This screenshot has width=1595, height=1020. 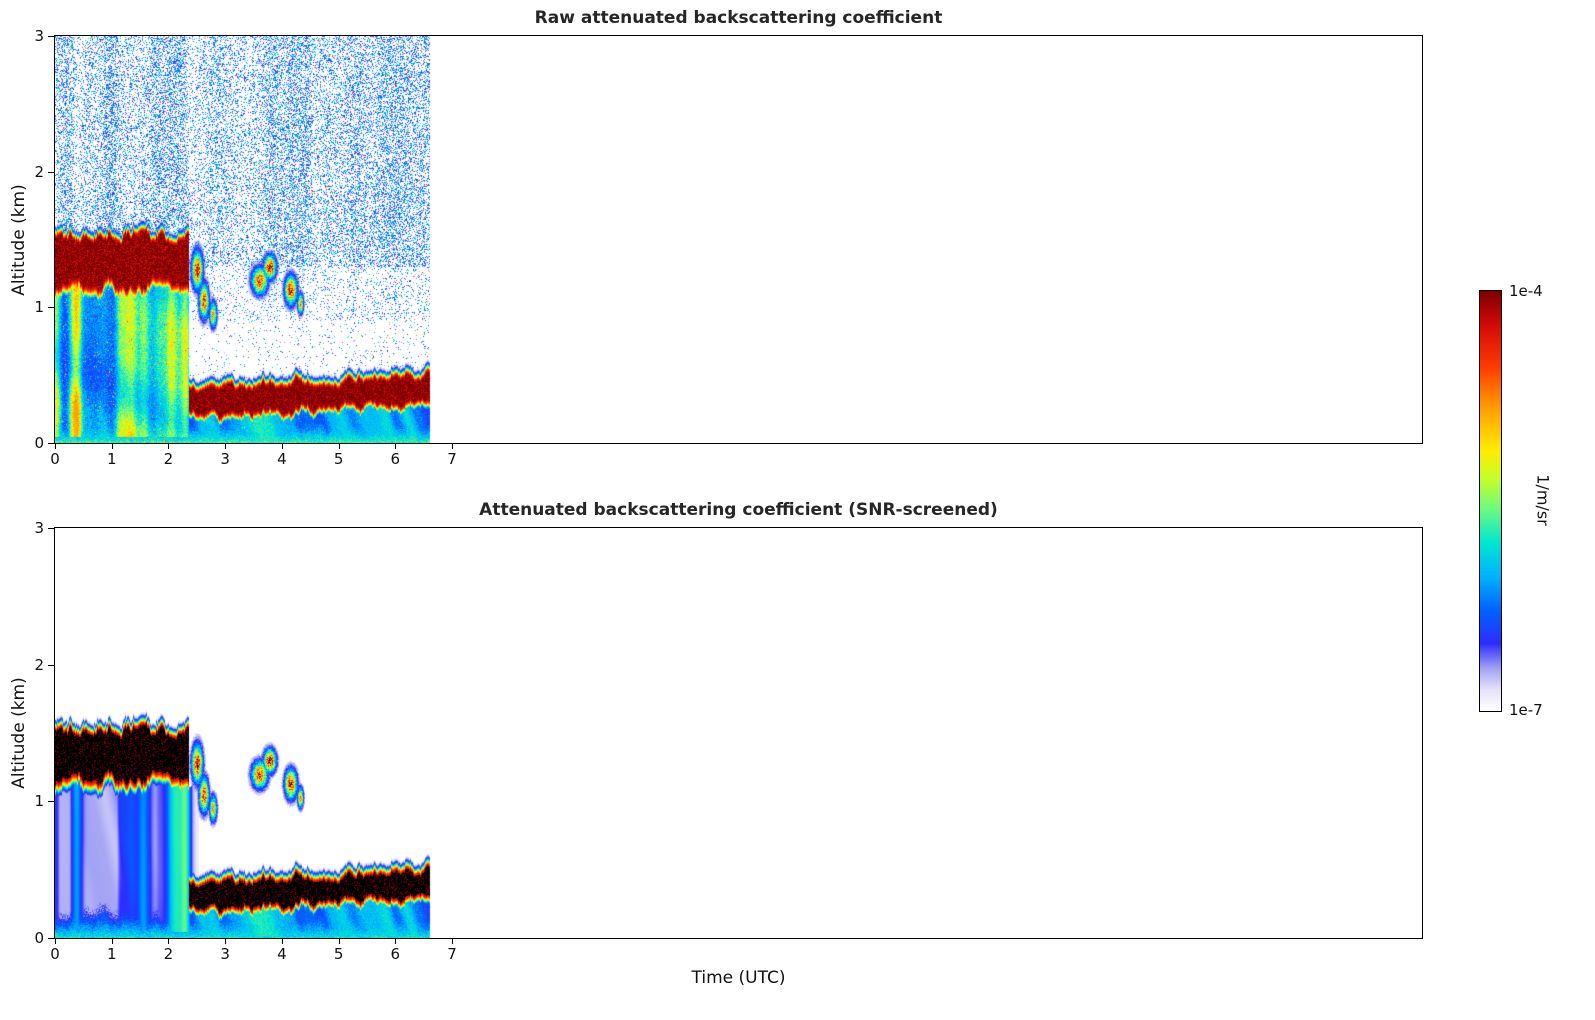 What do you see at coordinates (19, 239) in the screenshot?
I see `raw-plot-y-axis-label: Altitude (km)` at bounding box center [19, 239].